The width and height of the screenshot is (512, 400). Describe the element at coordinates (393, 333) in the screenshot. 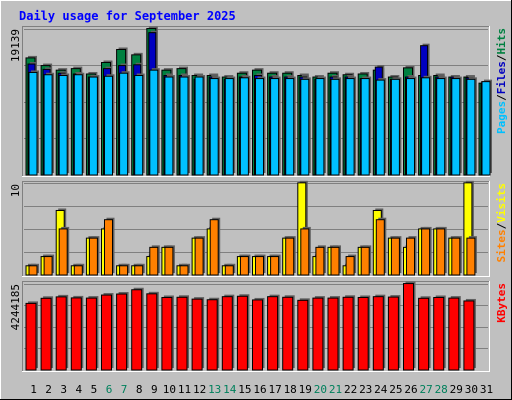

I see `bar-kbytes-day-25-face` at that location.